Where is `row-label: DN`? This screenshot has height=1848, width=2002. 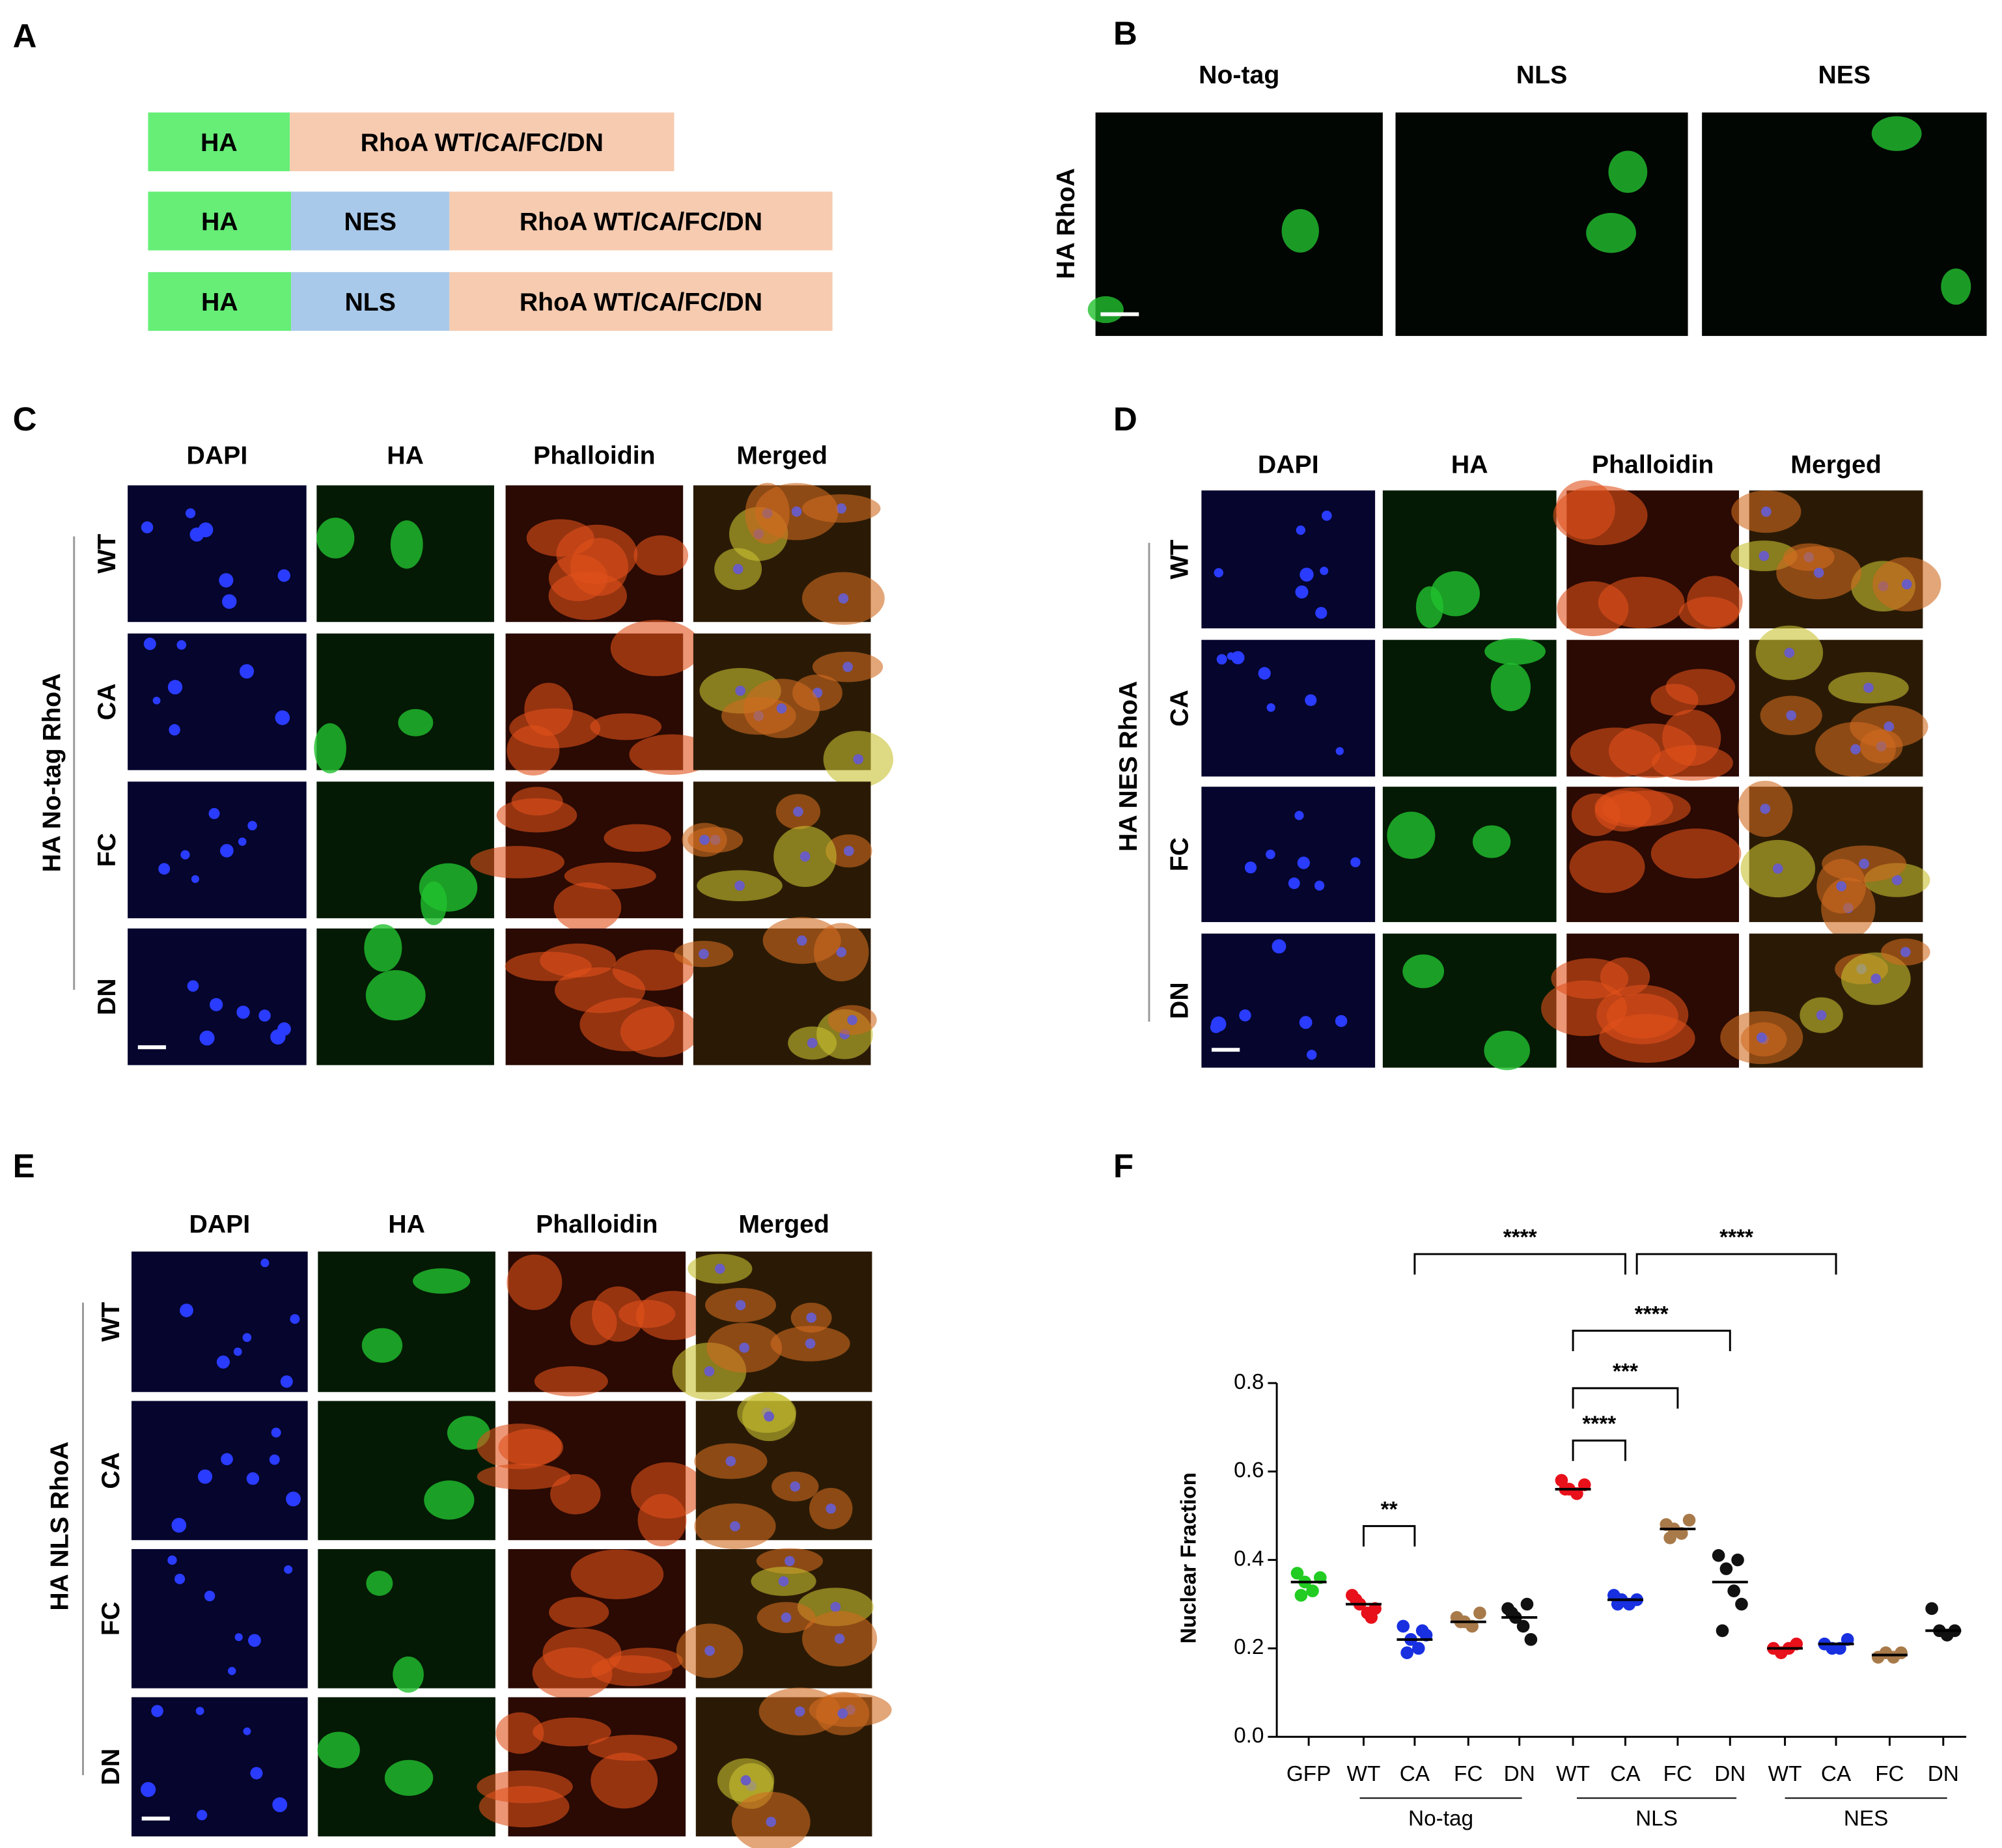 row-label: DN is located at coordinates (106, 997).